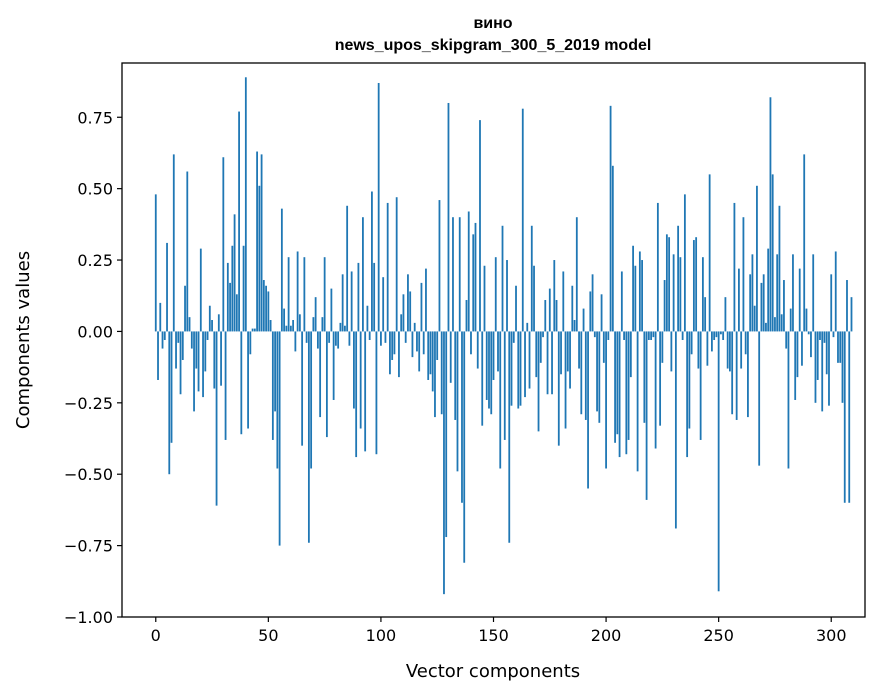 The height and width of the screenshot is (696, 880). Describe the element at coordinates (95, 117) in the screenshot. I see `y-tick-label: 0.75` at that location.